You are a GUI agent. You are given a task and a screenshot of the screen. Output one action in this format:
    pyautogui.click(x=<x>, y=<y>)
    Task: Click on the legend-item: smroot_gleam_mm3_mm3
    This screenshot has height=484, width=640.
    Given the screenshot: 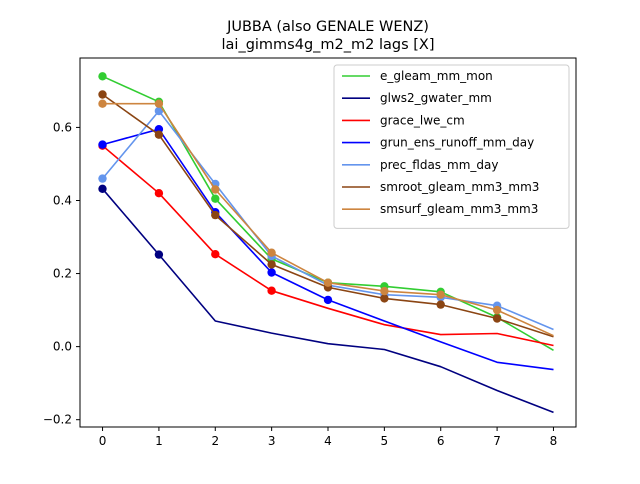 What is the action you would take?
    pyautogui.click(x=440, y=187)
    